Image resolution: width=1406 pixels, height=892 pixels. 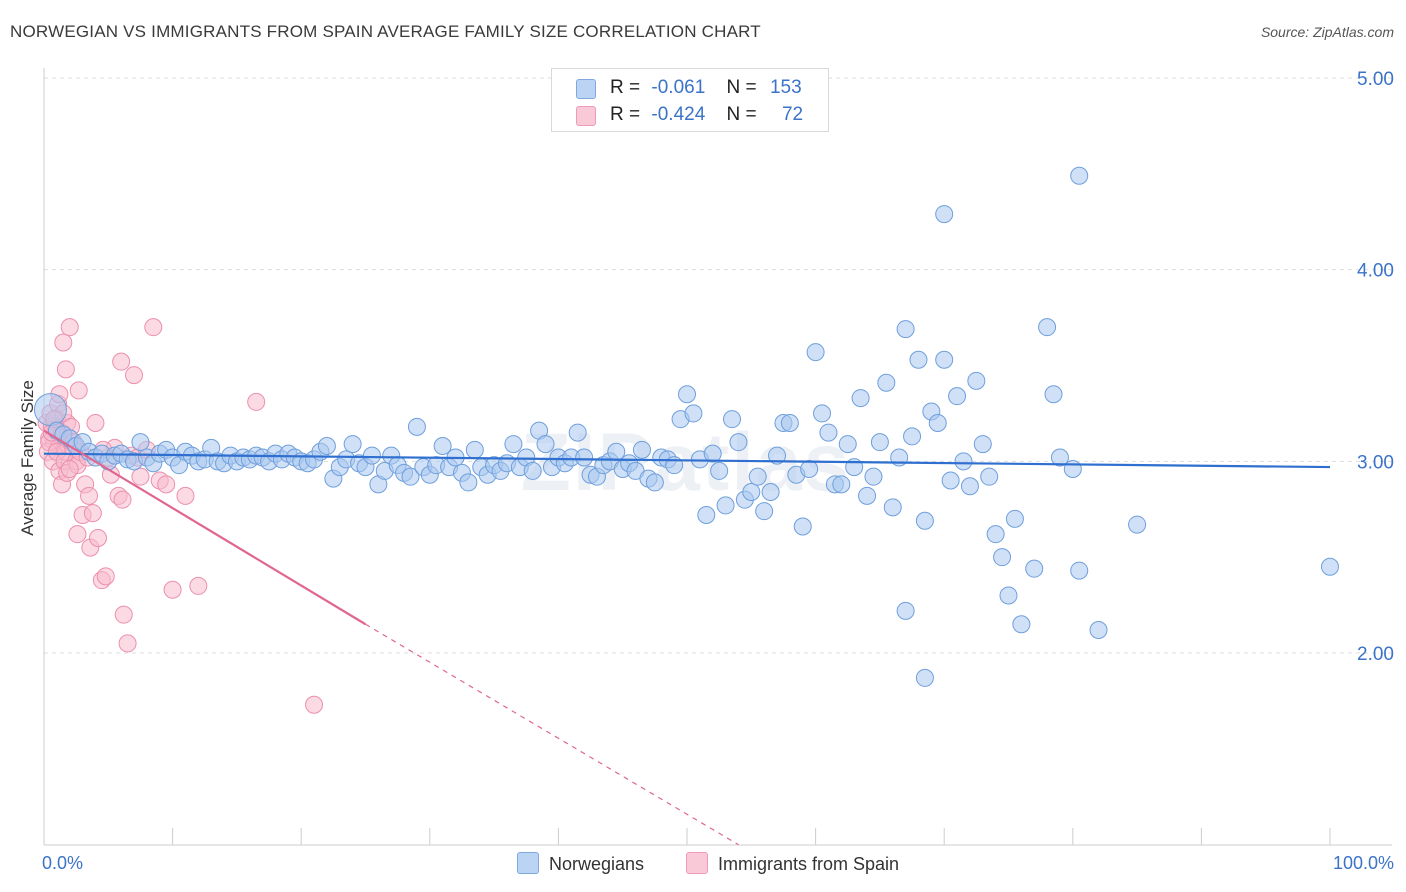 What do you see at coordinates (597, 864) in the screenshot?
I see `bottom-legend-label: Norwegians` at bounding box center [597, 864].